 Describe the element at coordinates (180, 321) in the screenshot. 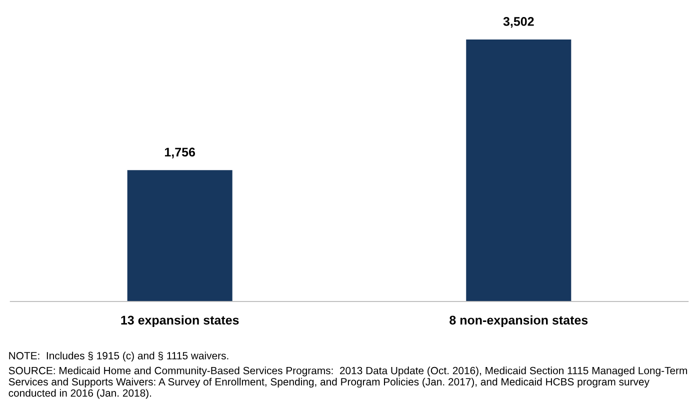

I see `x-tick-label: 13 expansion states` at that location.